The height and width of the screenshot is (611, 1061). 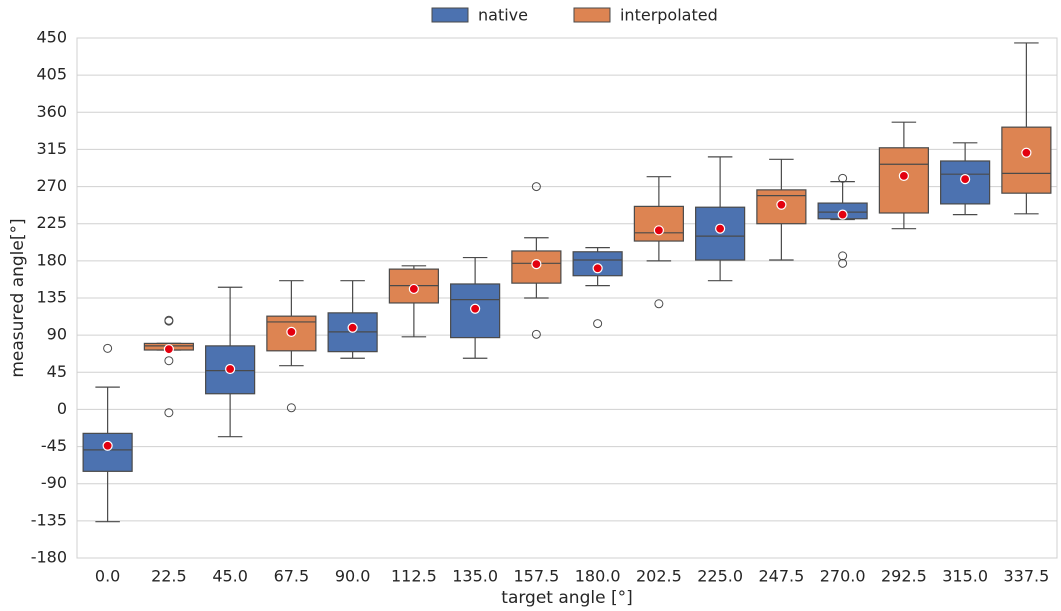 I want to click on y-tick-label: 450, so click(x=51, y=37).